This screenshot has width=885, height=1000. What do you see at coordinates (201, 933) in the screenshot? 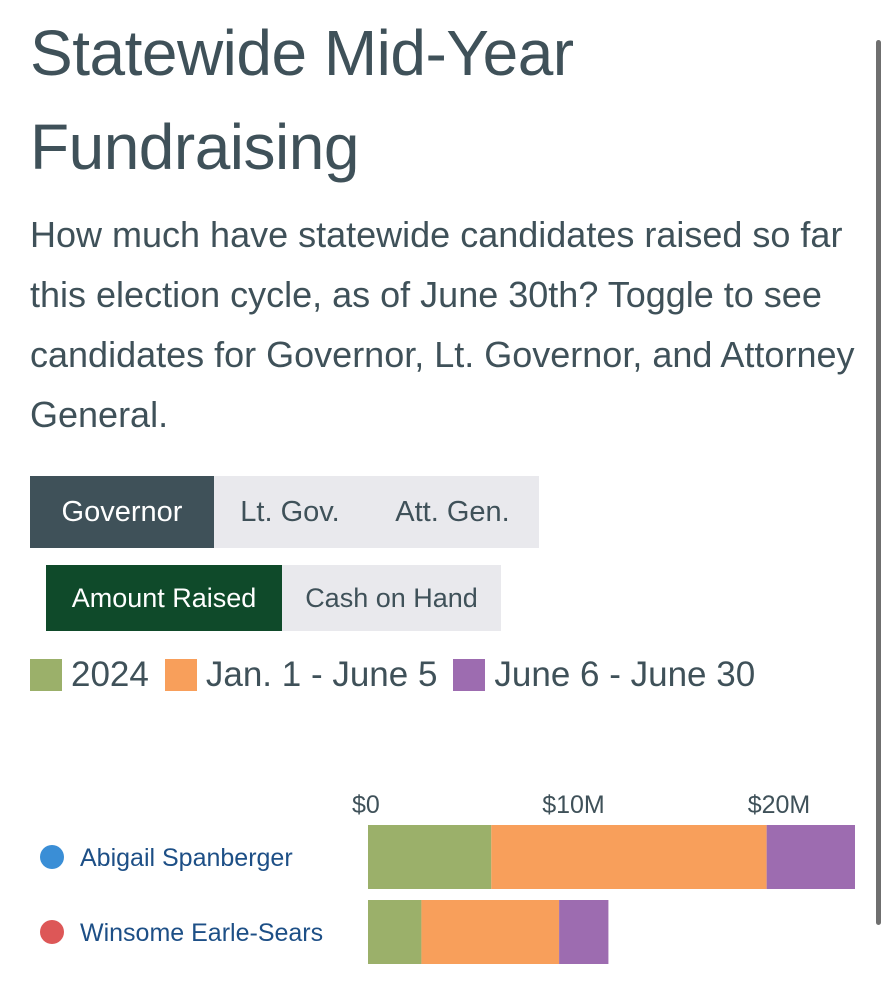
I see `candidate-label: Winsome Earle-Sears` at bounding box center [201, 933].